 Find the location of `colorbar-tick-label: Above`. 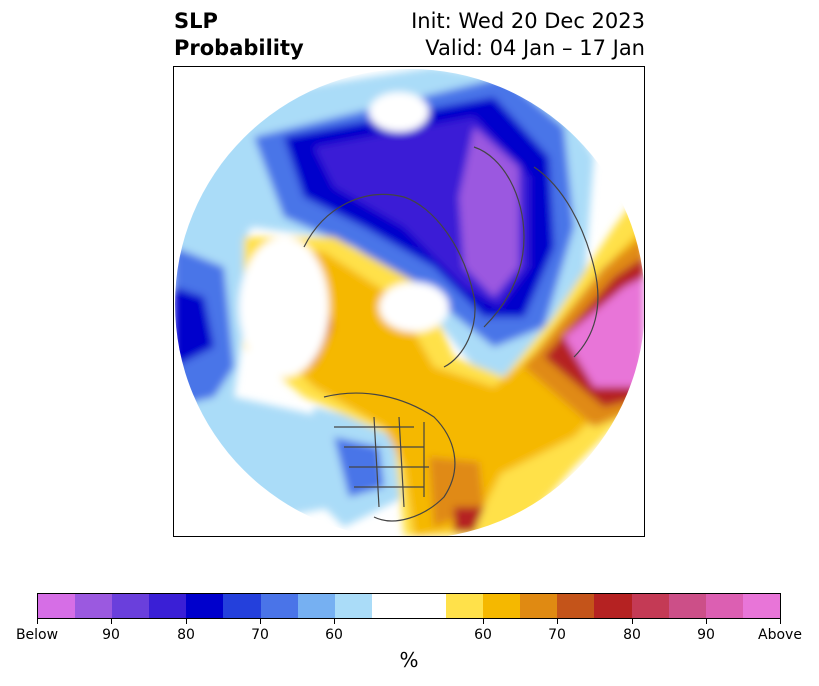

colorbar-tick-label: Above is located at coordinates (780, 635).